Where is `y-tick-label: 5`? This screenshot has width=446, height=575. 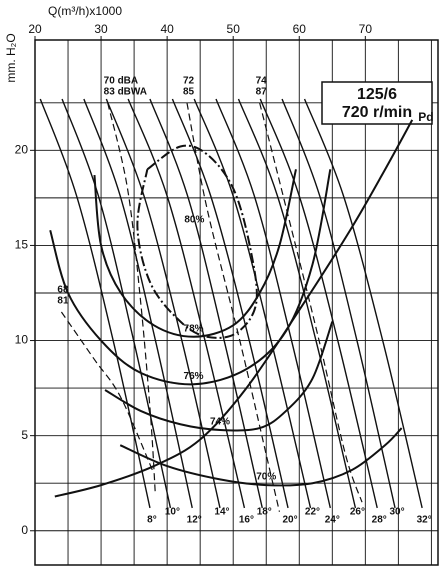 y-tick-label: 5 is located at coordinates (24, 435).